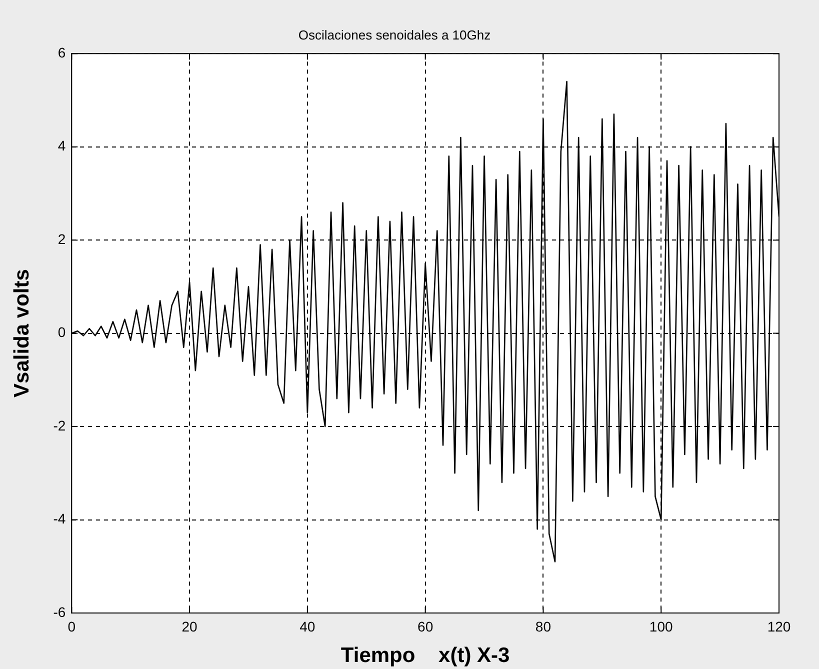  Describe the element at coordinates (59, 518) in the screenshot. I see `y-tick-label: -4` at that location.